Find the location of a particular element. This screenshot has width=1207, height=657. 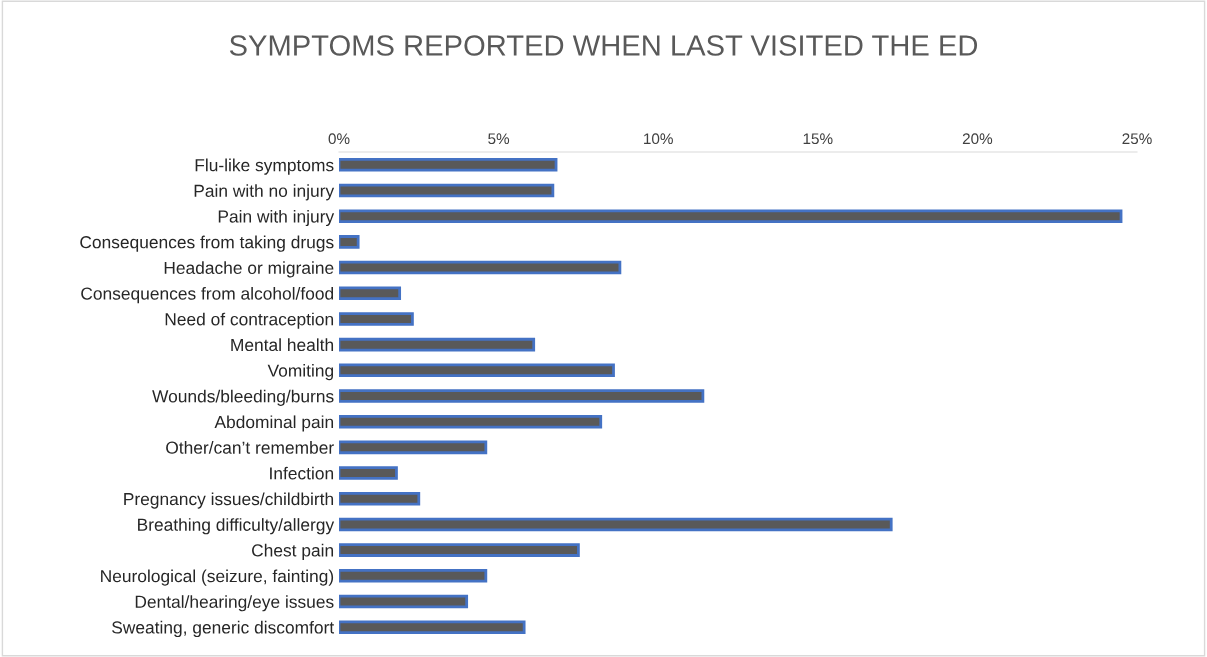

y-tick-label: Sweating, generic discomfort is located at coordinates (223, 629).